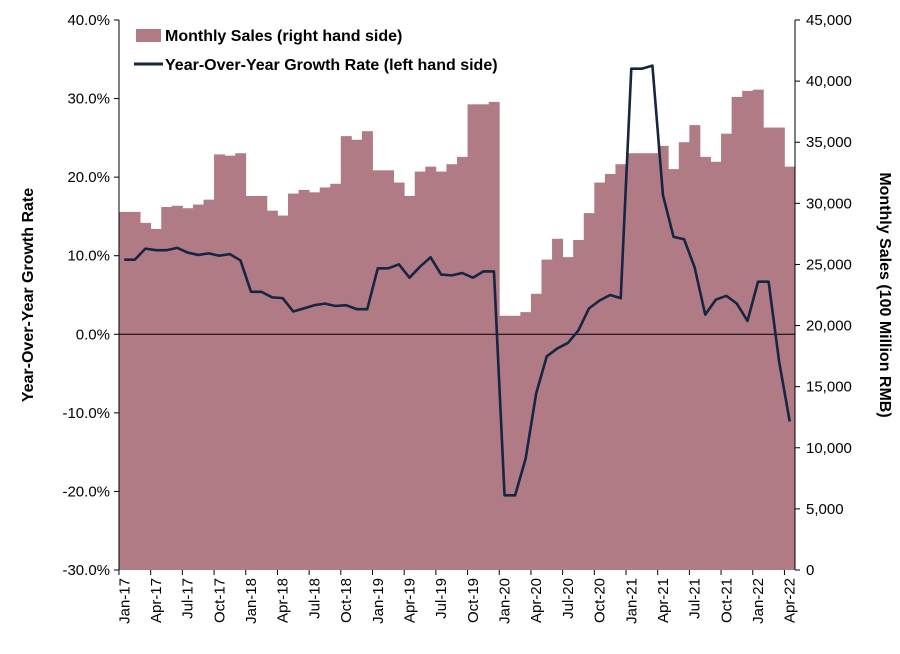  Describe the element at coordinates (829, 264) in the screenshot. I see `right-tick-label: 25,000` at that location.